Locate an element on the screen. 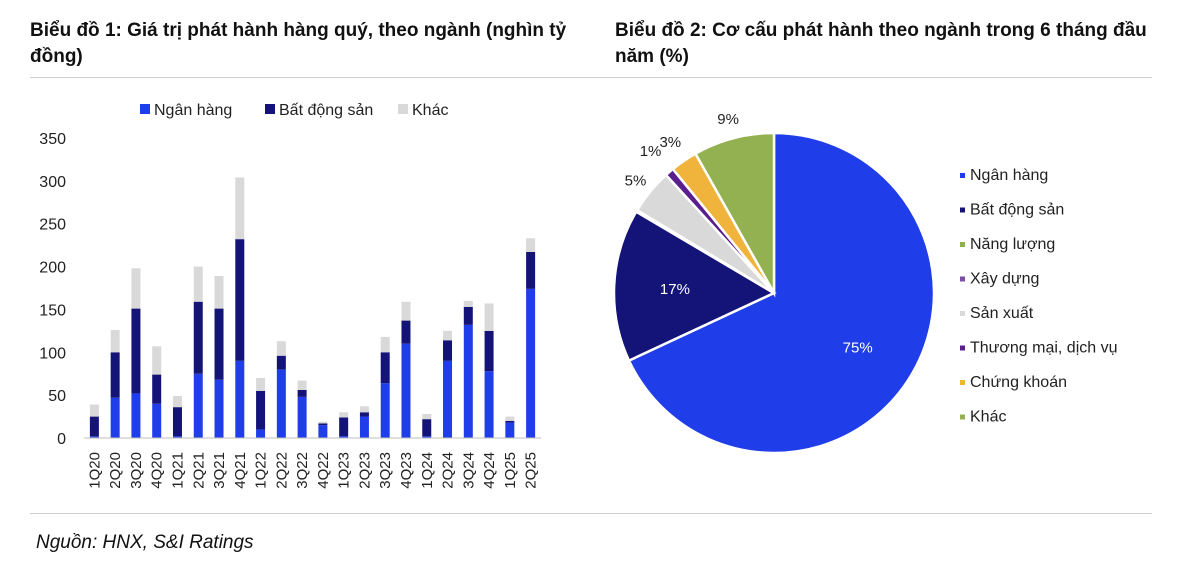  legend-label-thuong-mai-dich-vu: Thương mại, dịch vụ is located at coordinates (1043, 348).